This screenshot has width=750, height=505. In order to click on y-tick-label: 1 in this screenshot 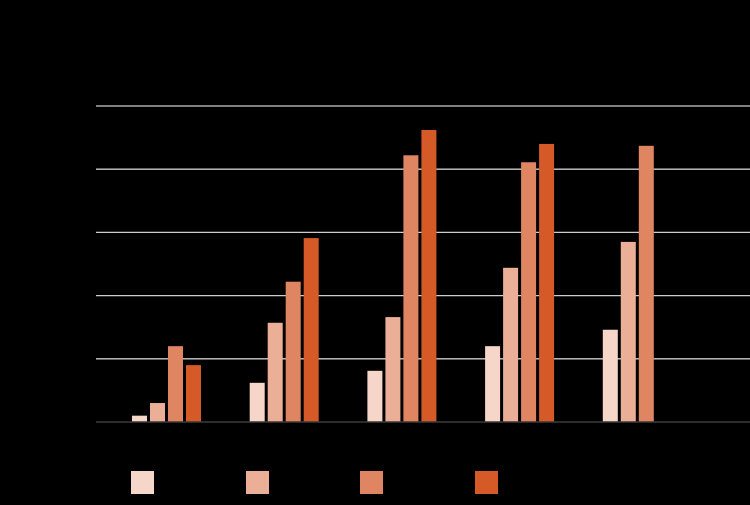, I will do `click(84, 359)`.